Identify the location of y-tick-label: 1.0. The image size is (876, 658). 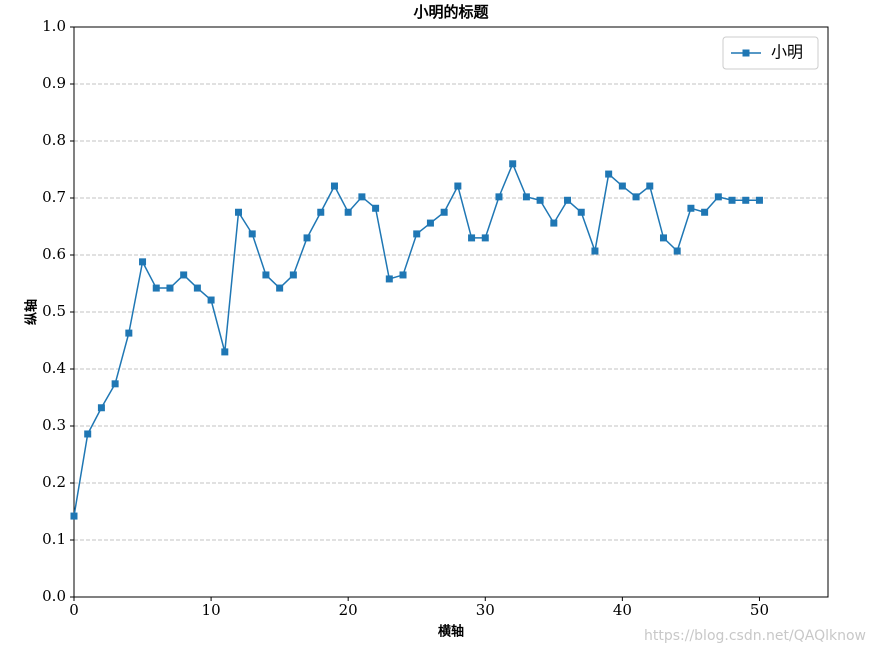
(54, 26).